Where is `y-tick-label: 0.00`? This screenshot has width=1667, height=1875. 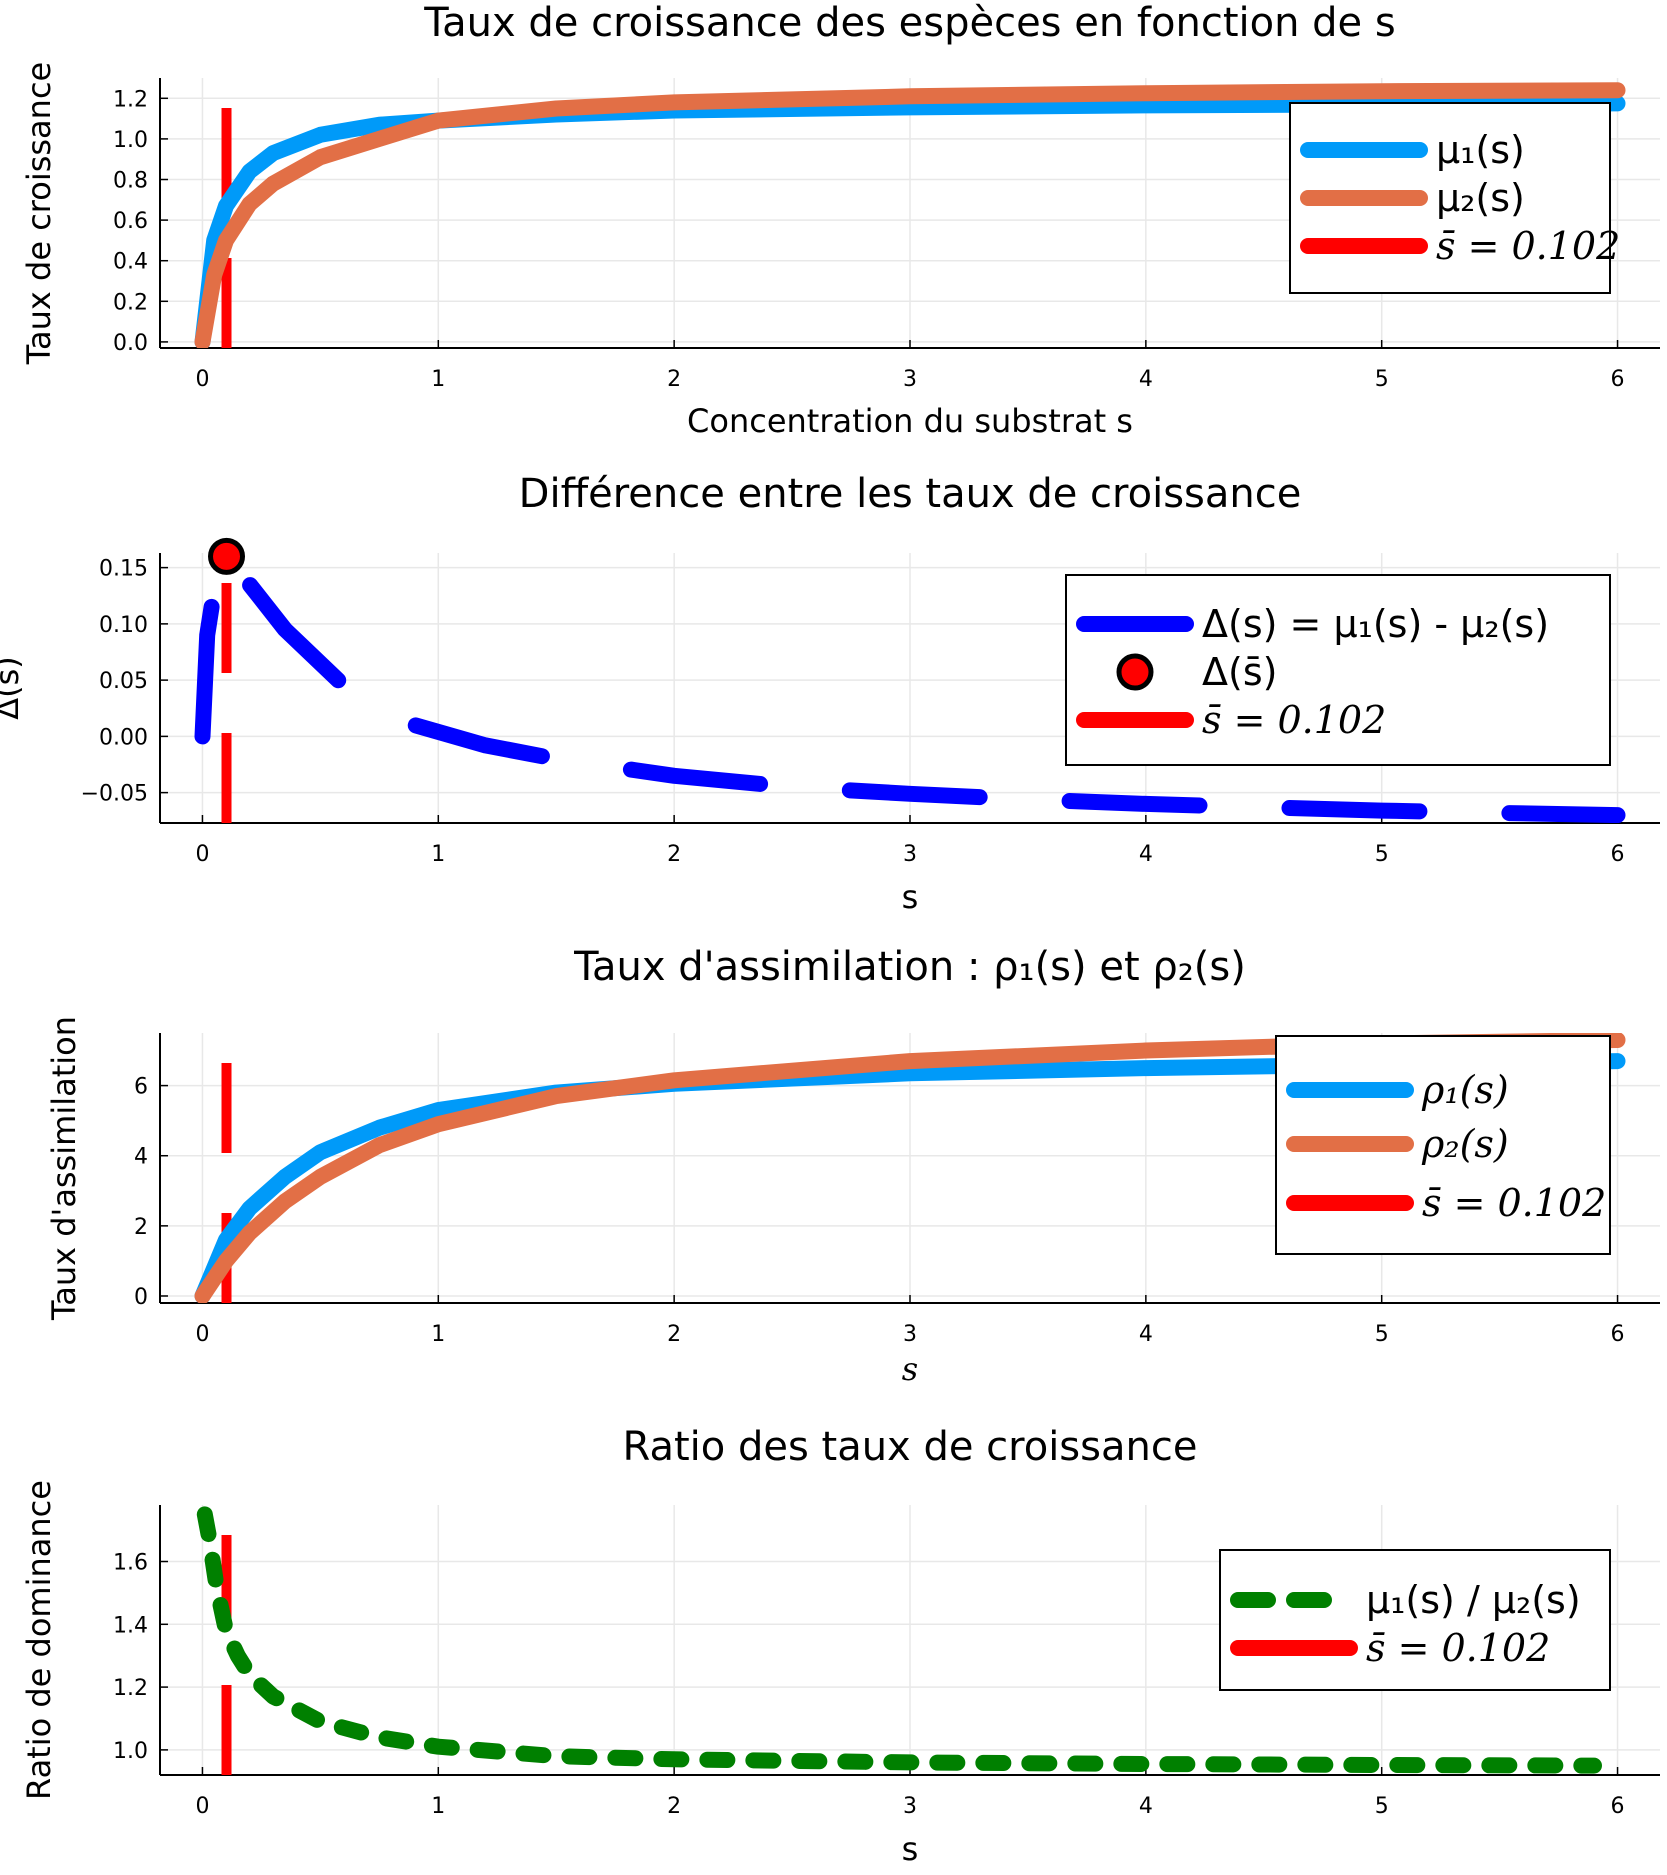
y-tick-label: 0.00 is located at coordinates (123, 737).